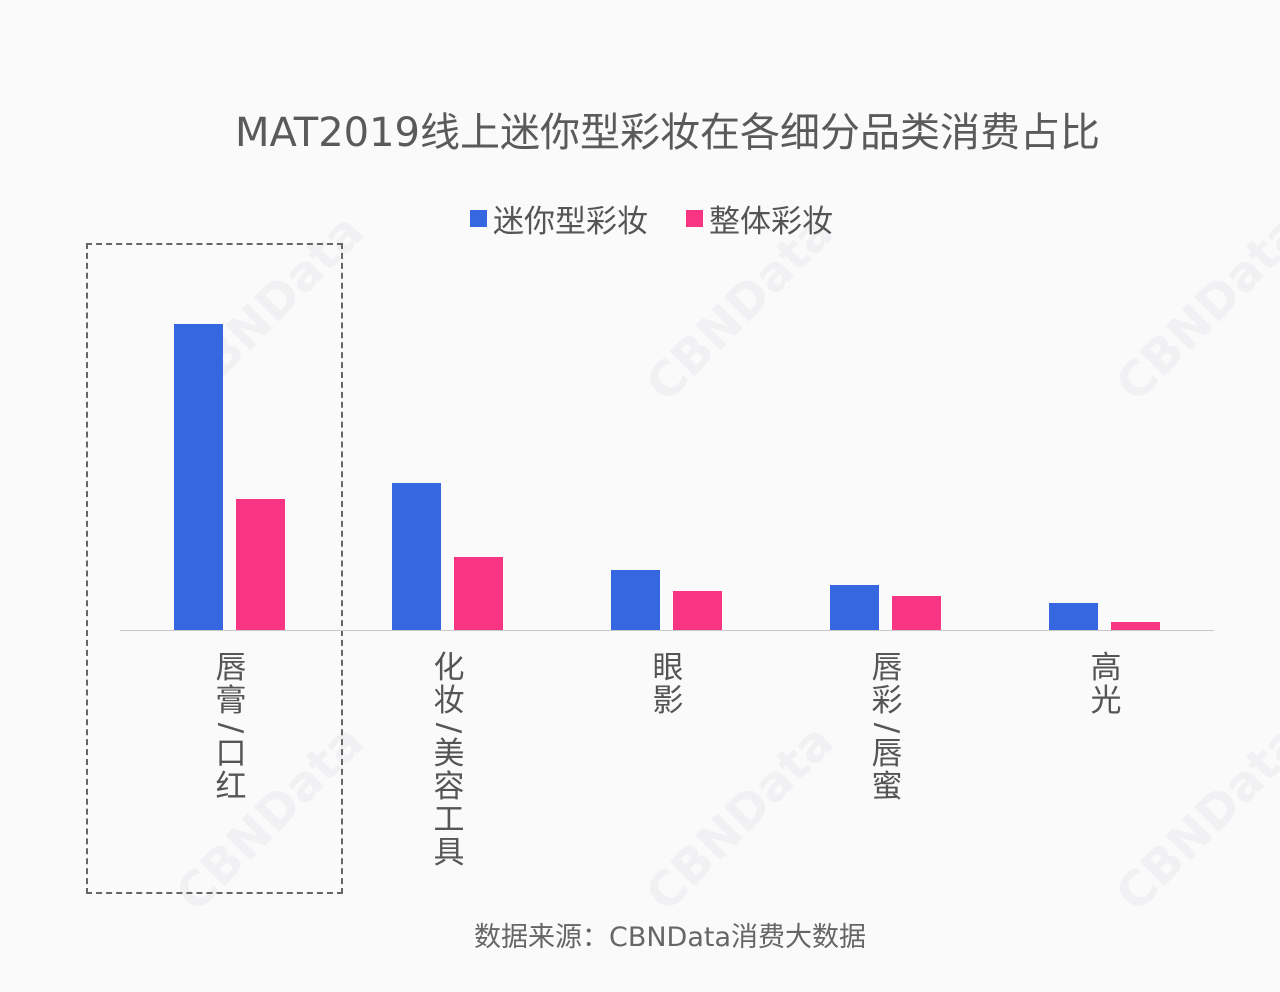 This screenshot has width=1280, height=992. What do you see at coordinates (694, 218) in the screenshot?
I see `legend-swatch-overall` at bounding box center [694, 218].